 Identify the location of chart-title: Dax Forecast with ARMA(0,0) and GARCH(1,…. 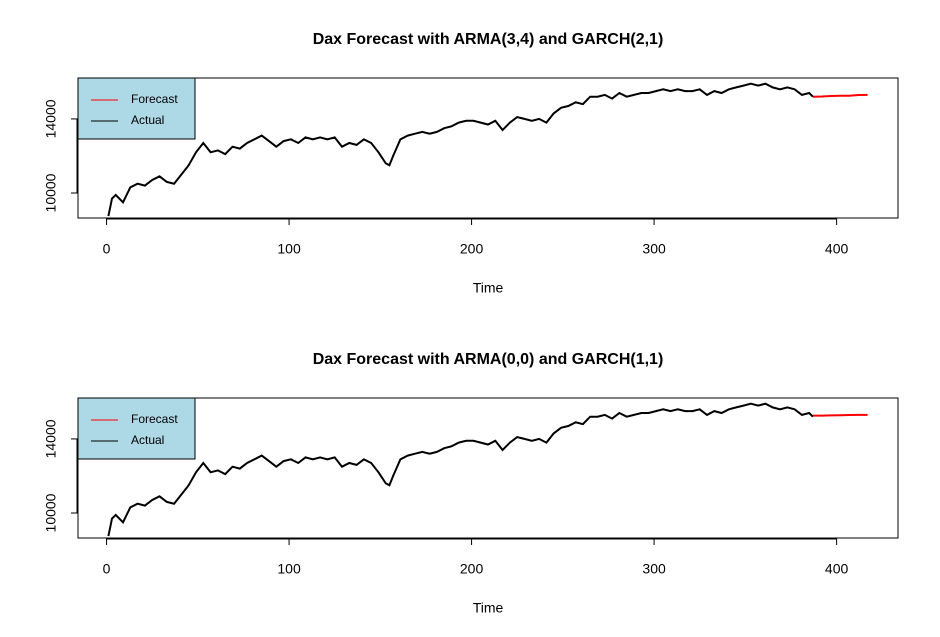
(488, 359).